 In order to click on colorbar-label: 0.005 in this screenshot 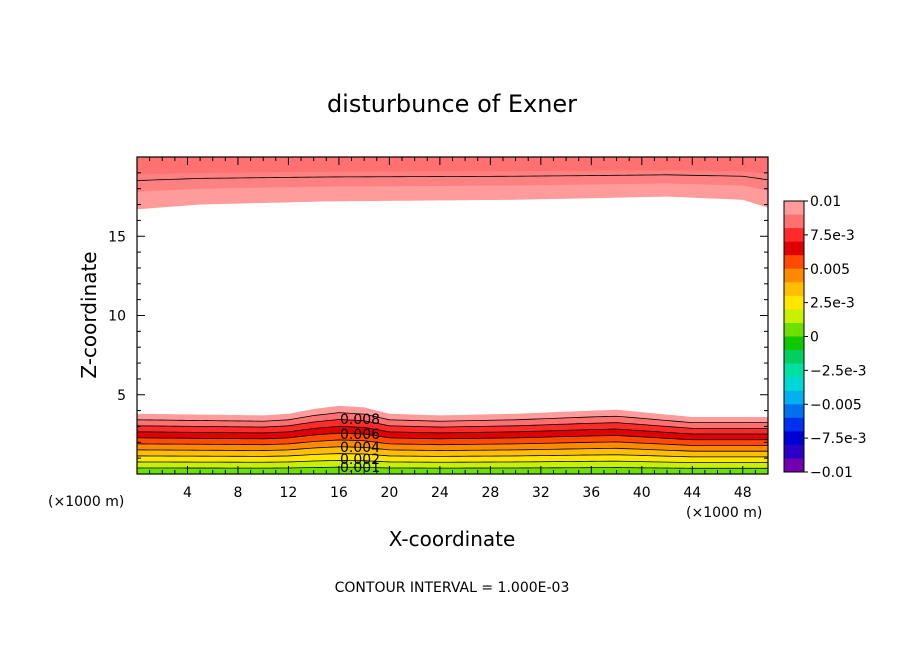, I will do `click(830, 270)`.